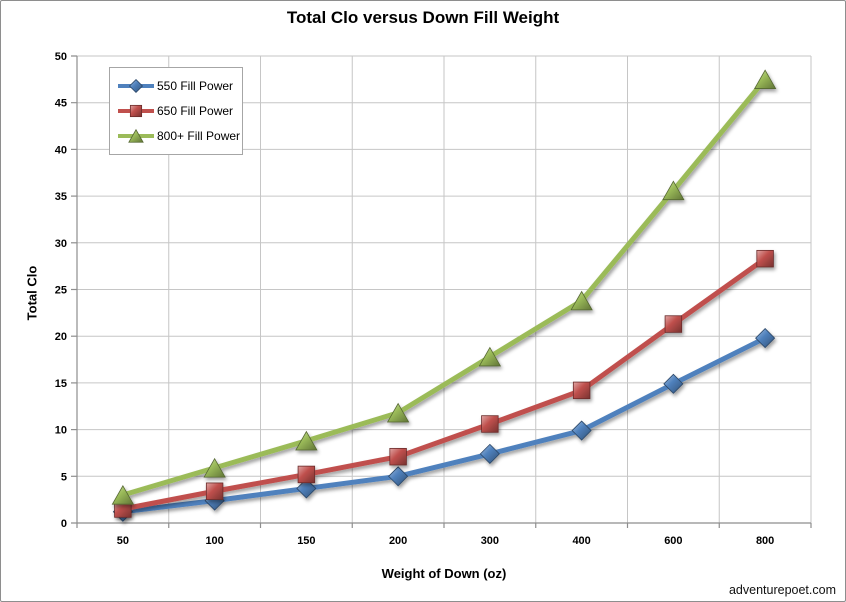 The width and height of the screenshot is (846, 602). Describe the element at coordinates (32, 293) in the screenshot. I see `y-axis-title: Total Clo` at that location.